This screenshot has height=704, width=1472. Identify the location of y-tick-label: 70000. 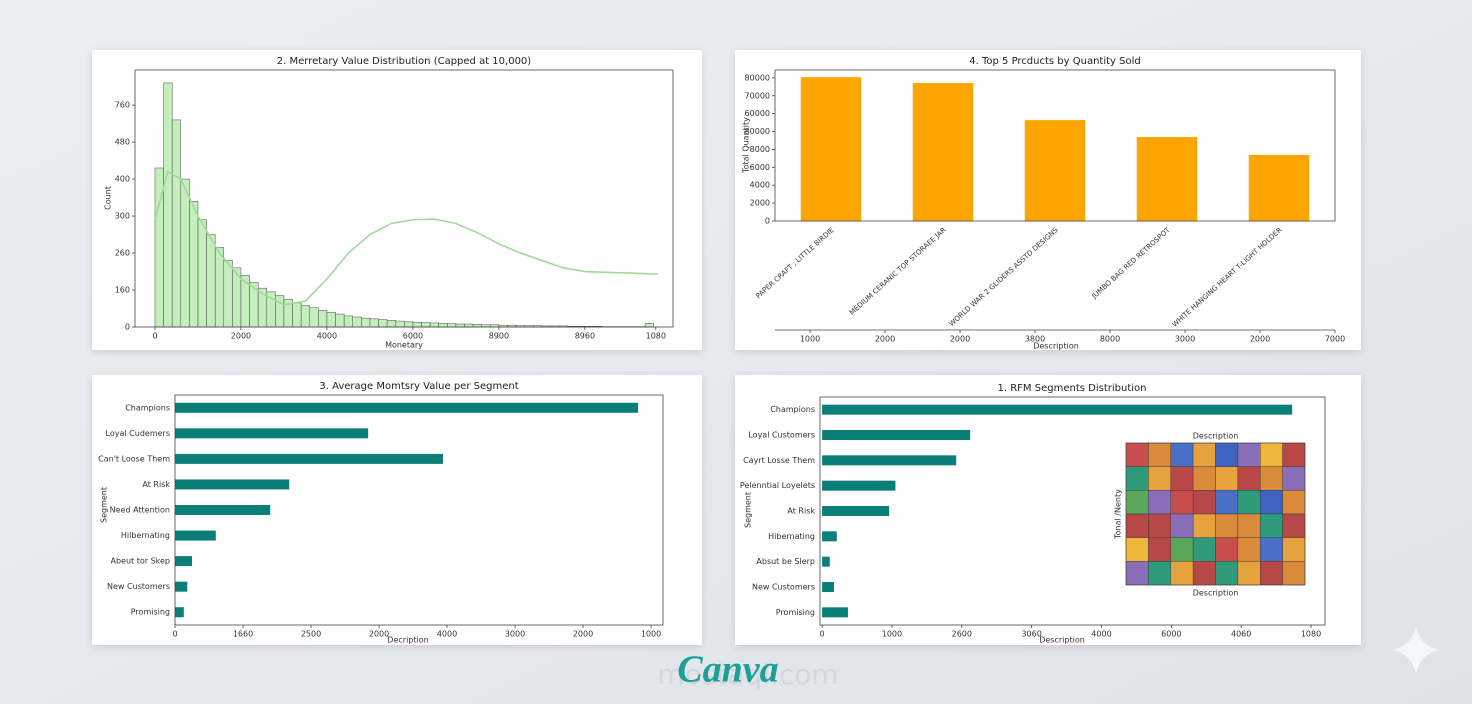
(757, 95).